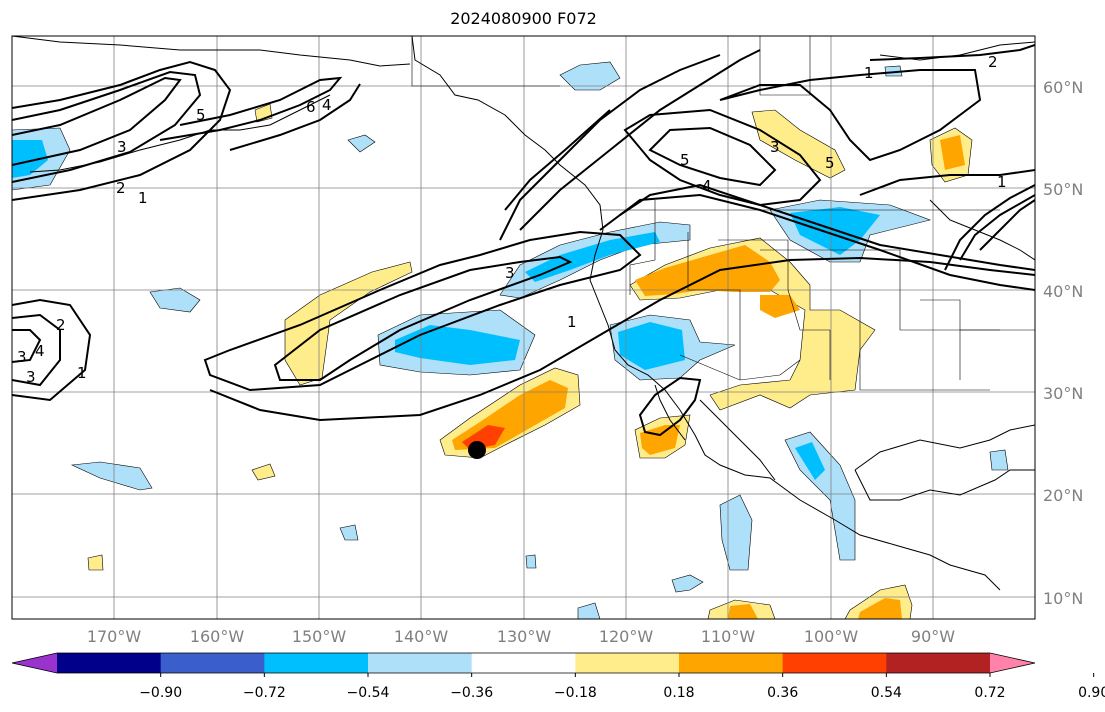 Image resolution: width=1105 pixels, height=712 pixels. Describe the element at coordinates (831, 636) in the screenshot. I see `lon-label: 100°W` at that location.